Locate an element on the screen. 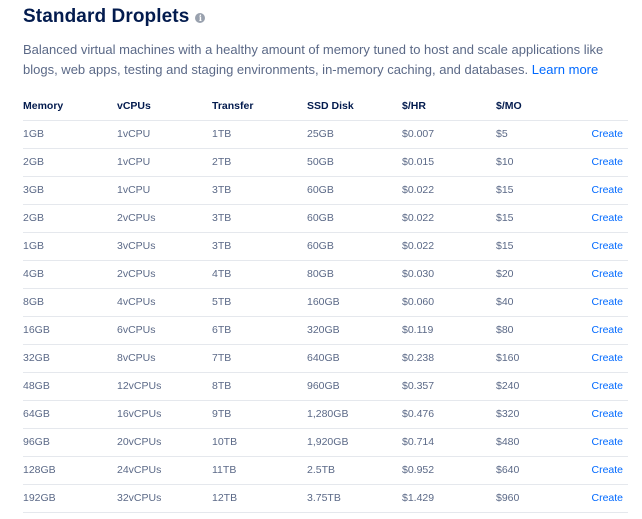 Image resolution: width=642 pixels, height=519 pixels. table-row: 128GB 24vCPUs 11TB 2.5TB $0.952 $640 Create is located at coordinates (325, 471).